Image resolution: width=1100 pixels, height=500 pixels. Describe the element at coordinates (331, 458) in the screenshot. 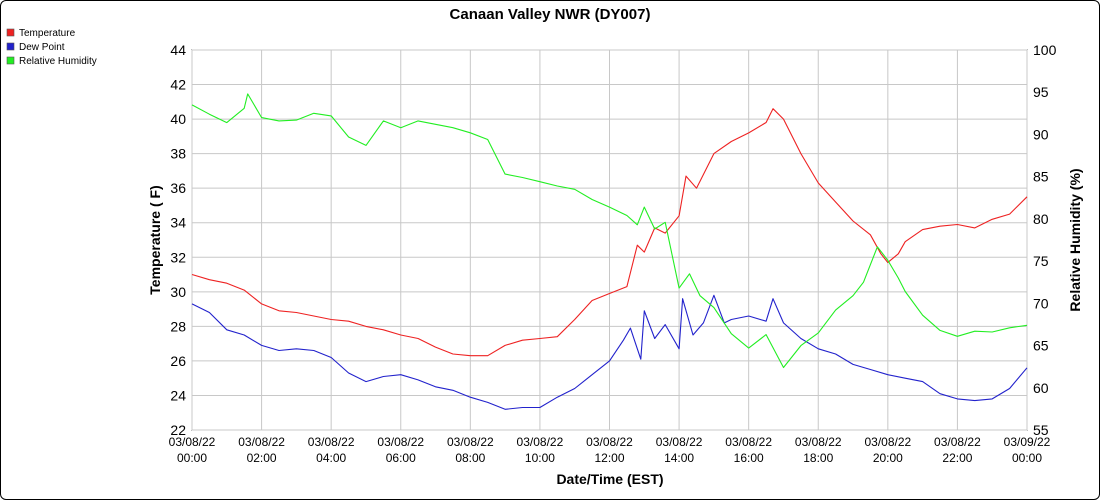

I see `x-tick-time: 04:00` at that location.